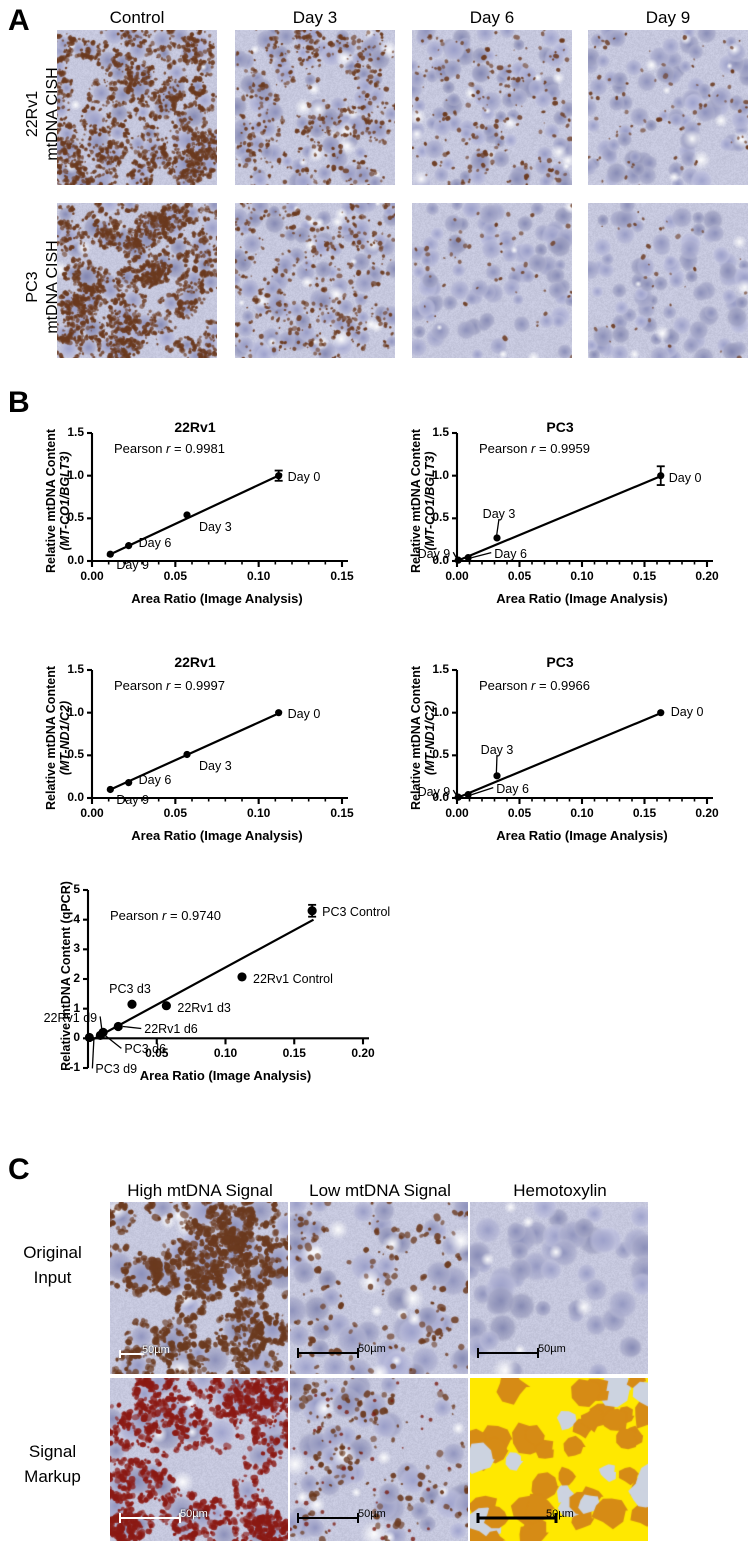  Describe the element at coordinates (315, 17) in the screenshot. I see `panel-a-col-header-day3: Day 3` at that location.